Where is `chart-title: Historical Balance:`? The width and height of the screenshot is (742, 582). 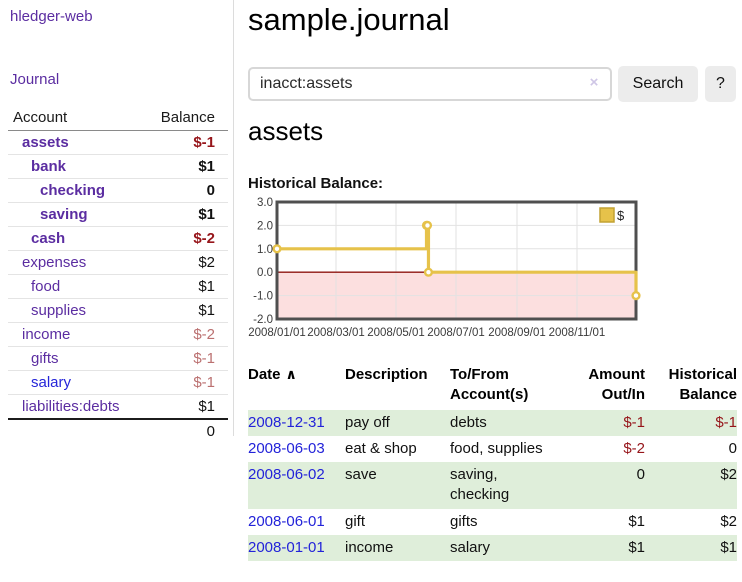 chart-title: Historical Balance: is located at coordinates (316, 183).